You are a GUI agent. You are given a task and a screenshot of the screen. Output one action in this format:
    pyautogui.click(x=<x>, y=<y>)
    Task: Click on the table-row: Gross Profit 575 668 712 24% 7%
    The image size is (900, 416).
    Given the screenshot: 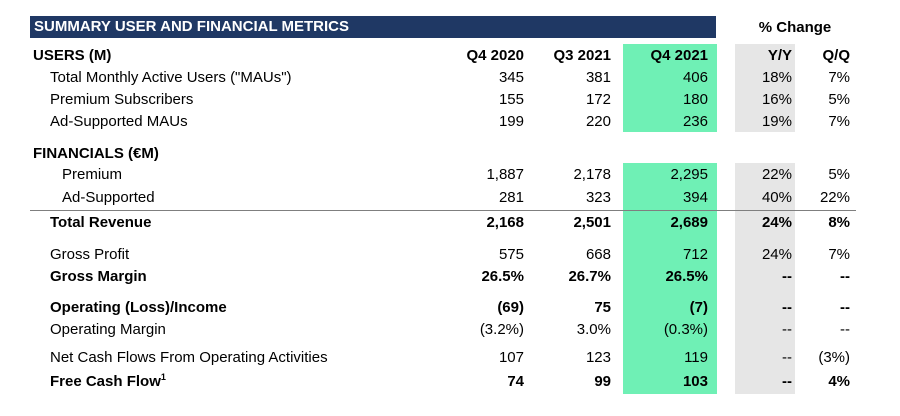 What is the action you would take?
    pyautogui.click(x=450, y=255)
    